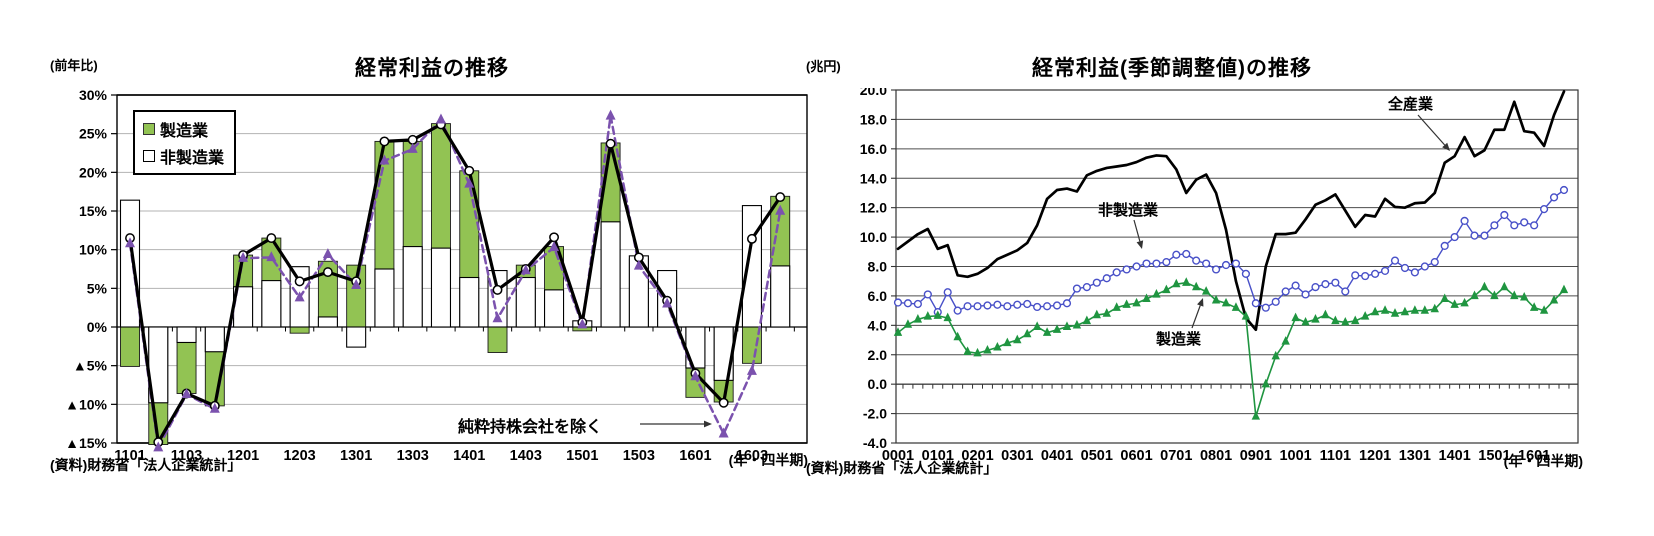  Describe the element at coordinates (97, 288) in the screenshot. I see `svg-text: 5%` at that location.